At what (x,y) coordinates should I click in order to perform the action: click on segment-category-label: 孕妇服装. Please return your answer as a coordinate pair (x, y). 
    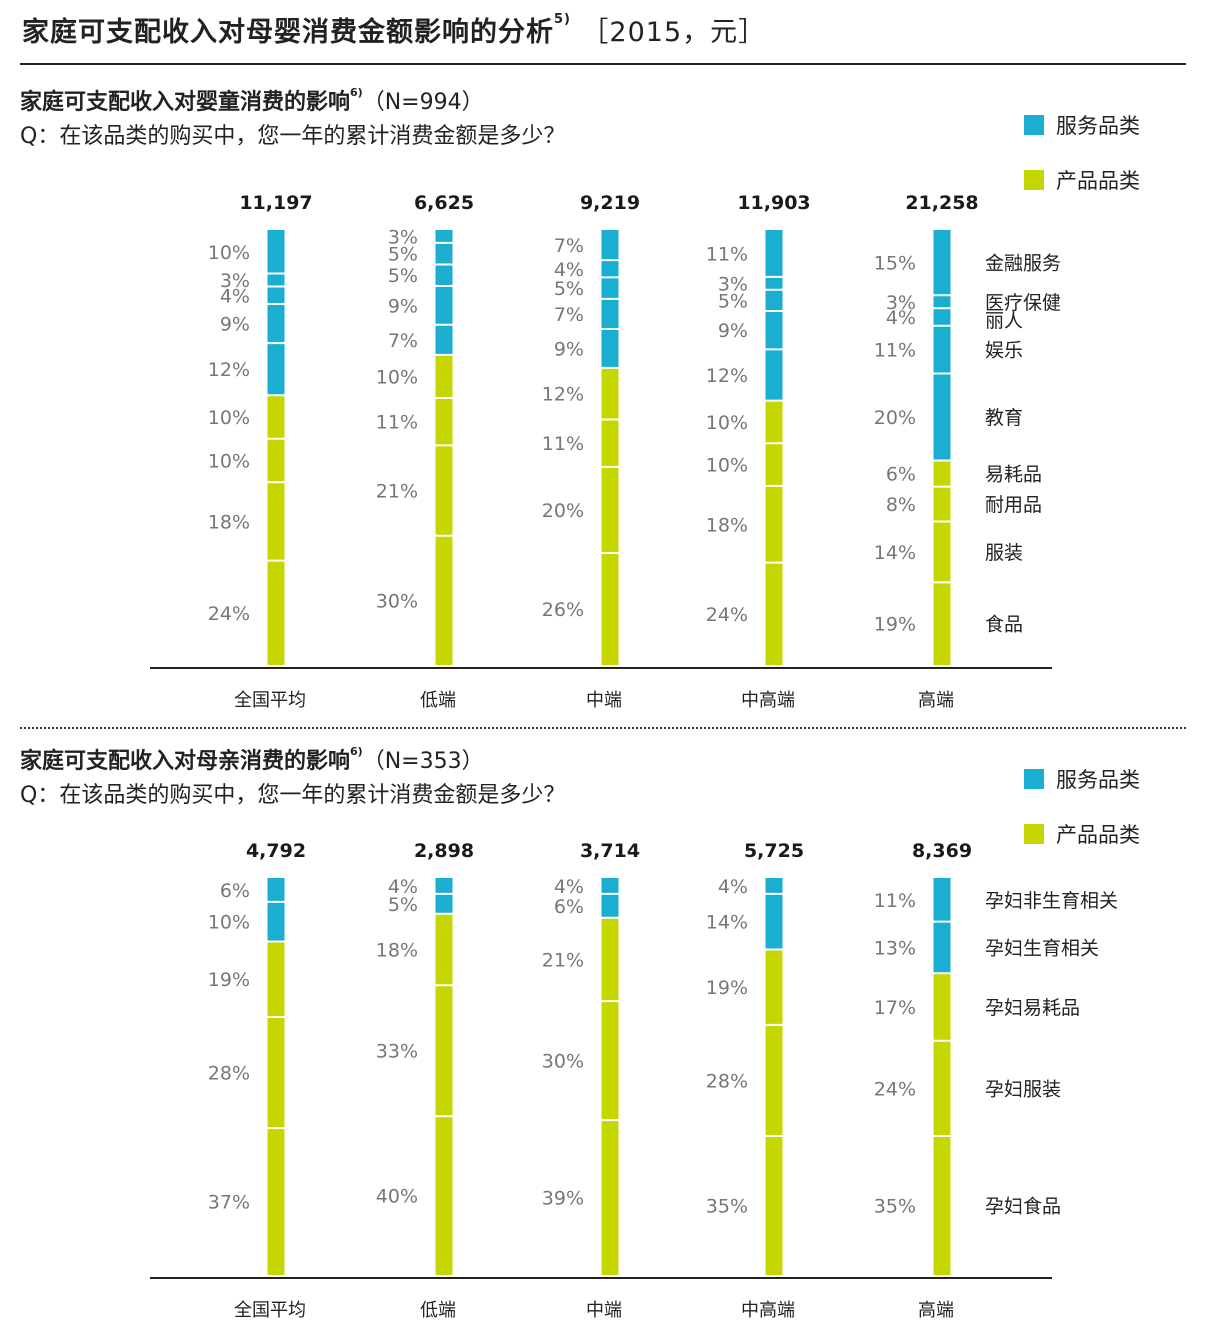
    Looking at the image, I should click on (1023, 1089).